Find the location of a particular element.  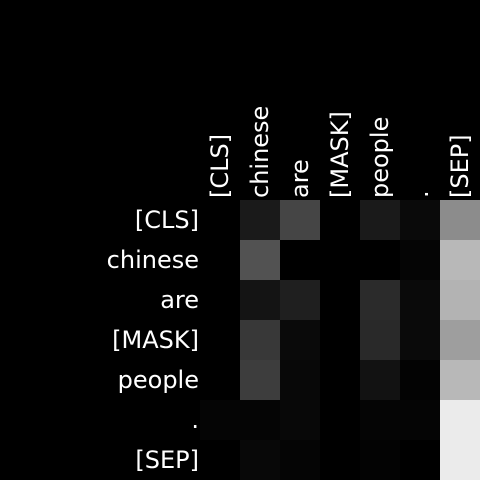

y-label-period: . is located at coordinates (195, 420).